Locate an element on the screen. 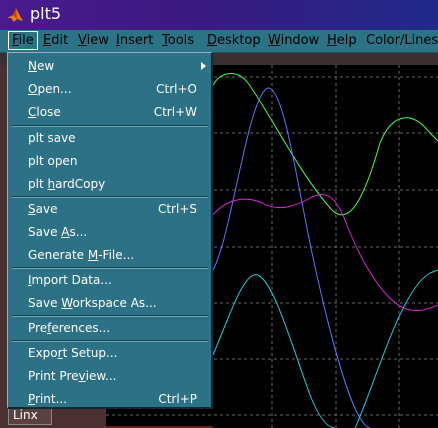 This screenshot has width=438, height=428. menu-item-plt-hardcopy: plt hardCopy is located at coordinates (67, 184).